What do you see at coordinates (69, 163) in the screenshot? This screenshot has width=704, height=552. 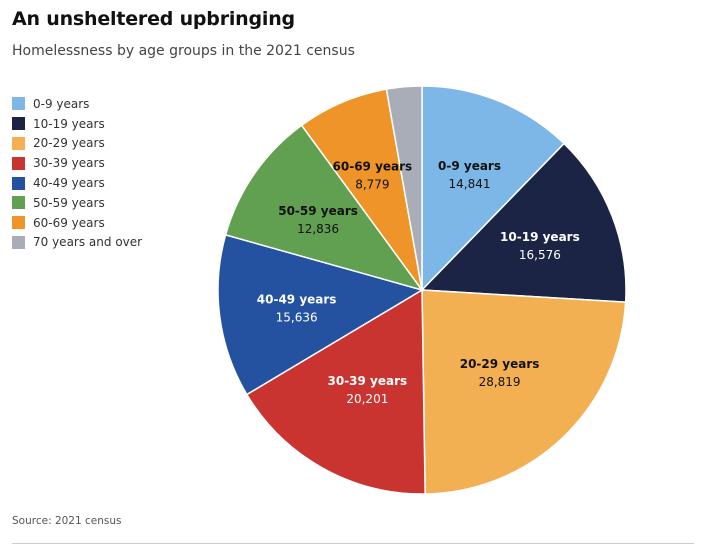 I see `legend-label: 30-39 years` at bounding box center [69, 163].